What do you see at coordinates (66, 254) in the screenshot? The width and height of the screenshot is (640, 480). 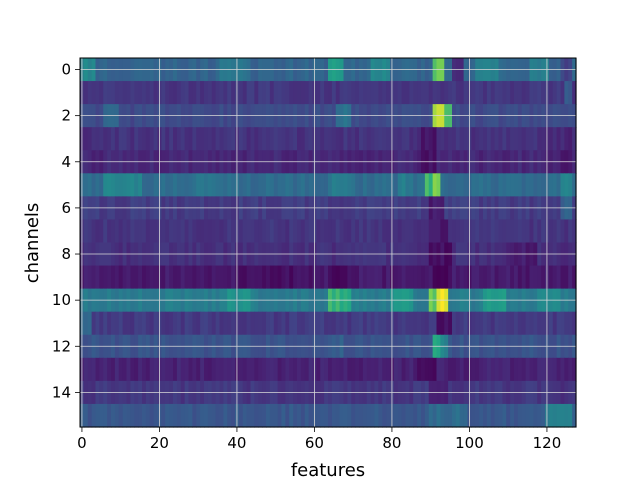 I see `y-tick-label: 8` at bounding box center [66, 254].